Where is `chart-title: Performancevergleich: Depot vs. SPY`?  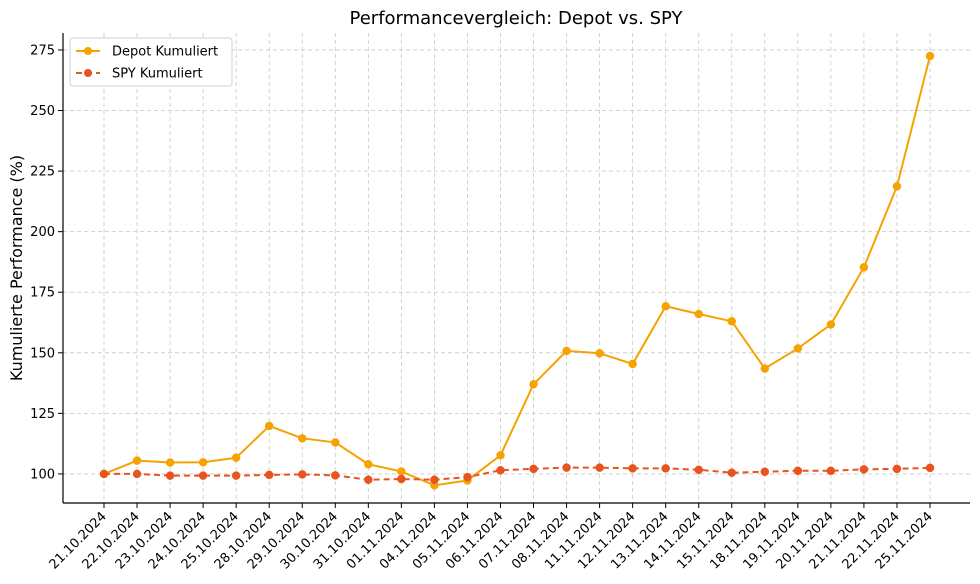 chart-title: Performancevergleich: Depot vs. SPY is located at coordinates (517, 18).